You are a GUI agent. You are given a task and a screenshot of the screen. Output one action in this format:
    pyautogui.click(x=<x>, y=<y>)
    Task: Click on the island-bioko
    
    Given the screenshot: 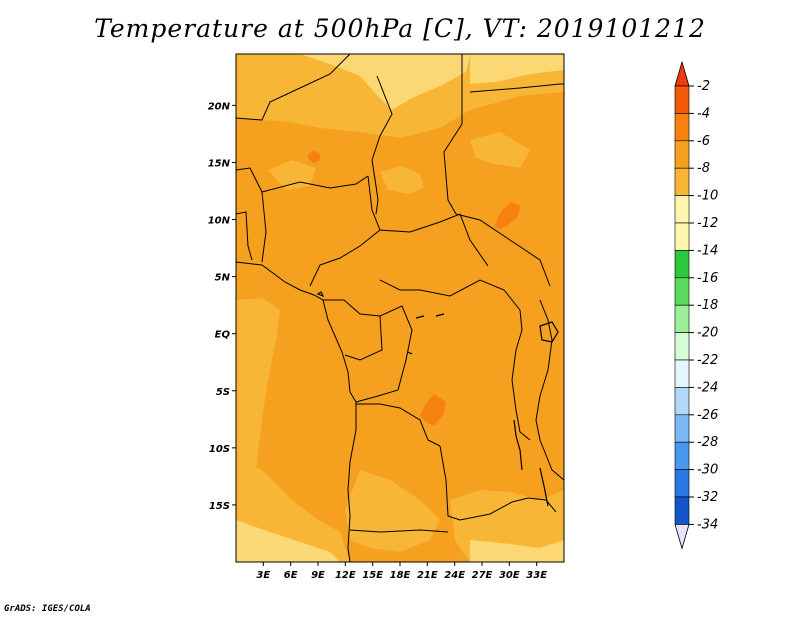 What is the action you would take?
    pyautogui.click(x=320, y=294)
    